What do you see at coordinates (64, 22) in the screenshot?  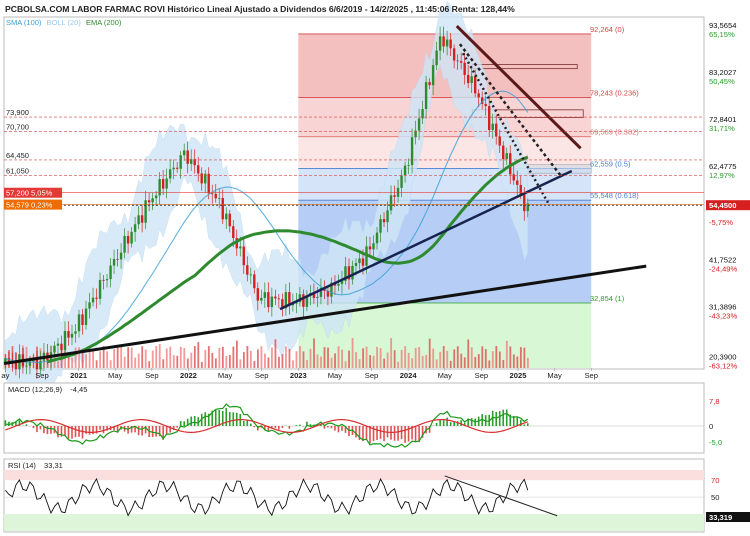 I see `indicator-legend: SMA (100) BOLL (20) EMA (200)` at bounding box center [64, 22].